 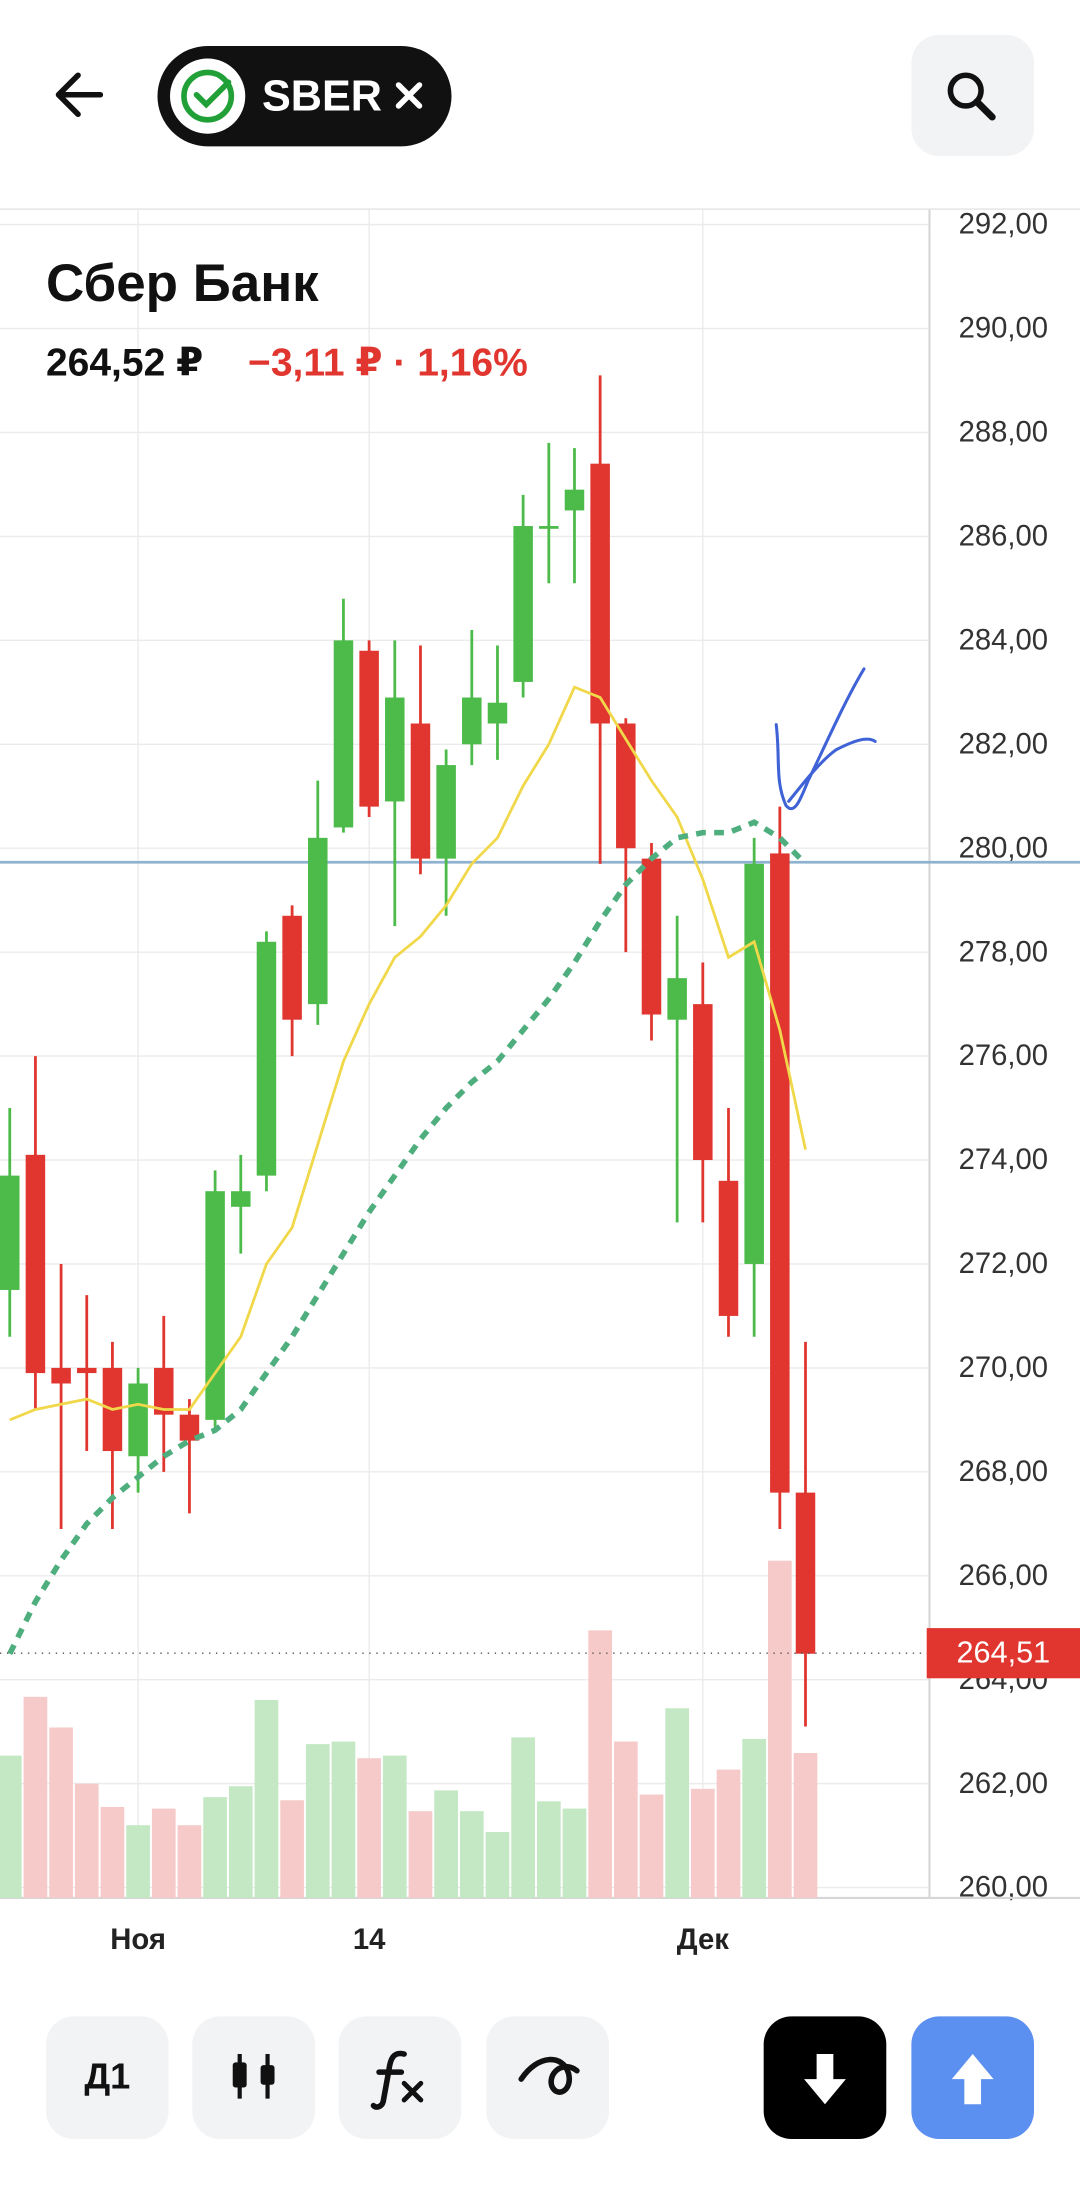 I want to click on y-tick-label: 270,00, so click(x=1003, y=1368).